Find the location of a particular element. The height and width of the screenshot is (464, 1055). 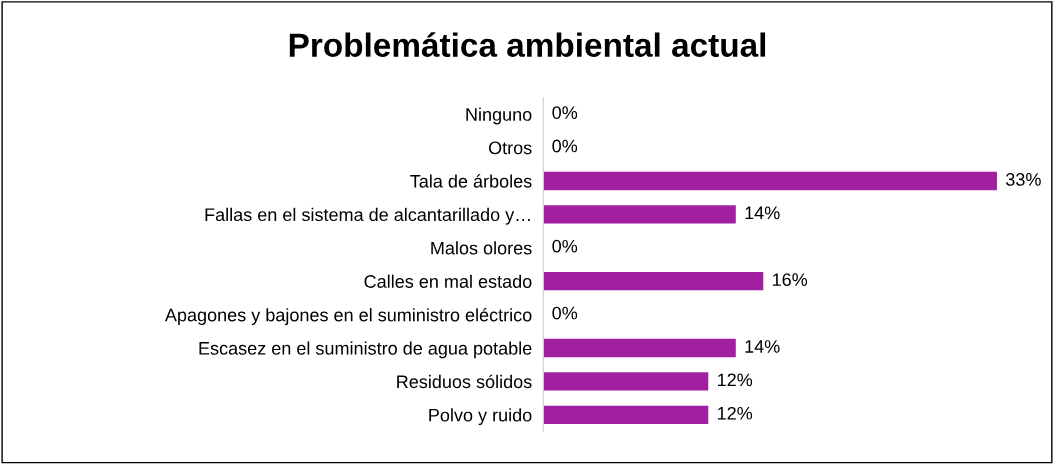

y-tick-label: Malos olores is located at coordinates (481, 248).